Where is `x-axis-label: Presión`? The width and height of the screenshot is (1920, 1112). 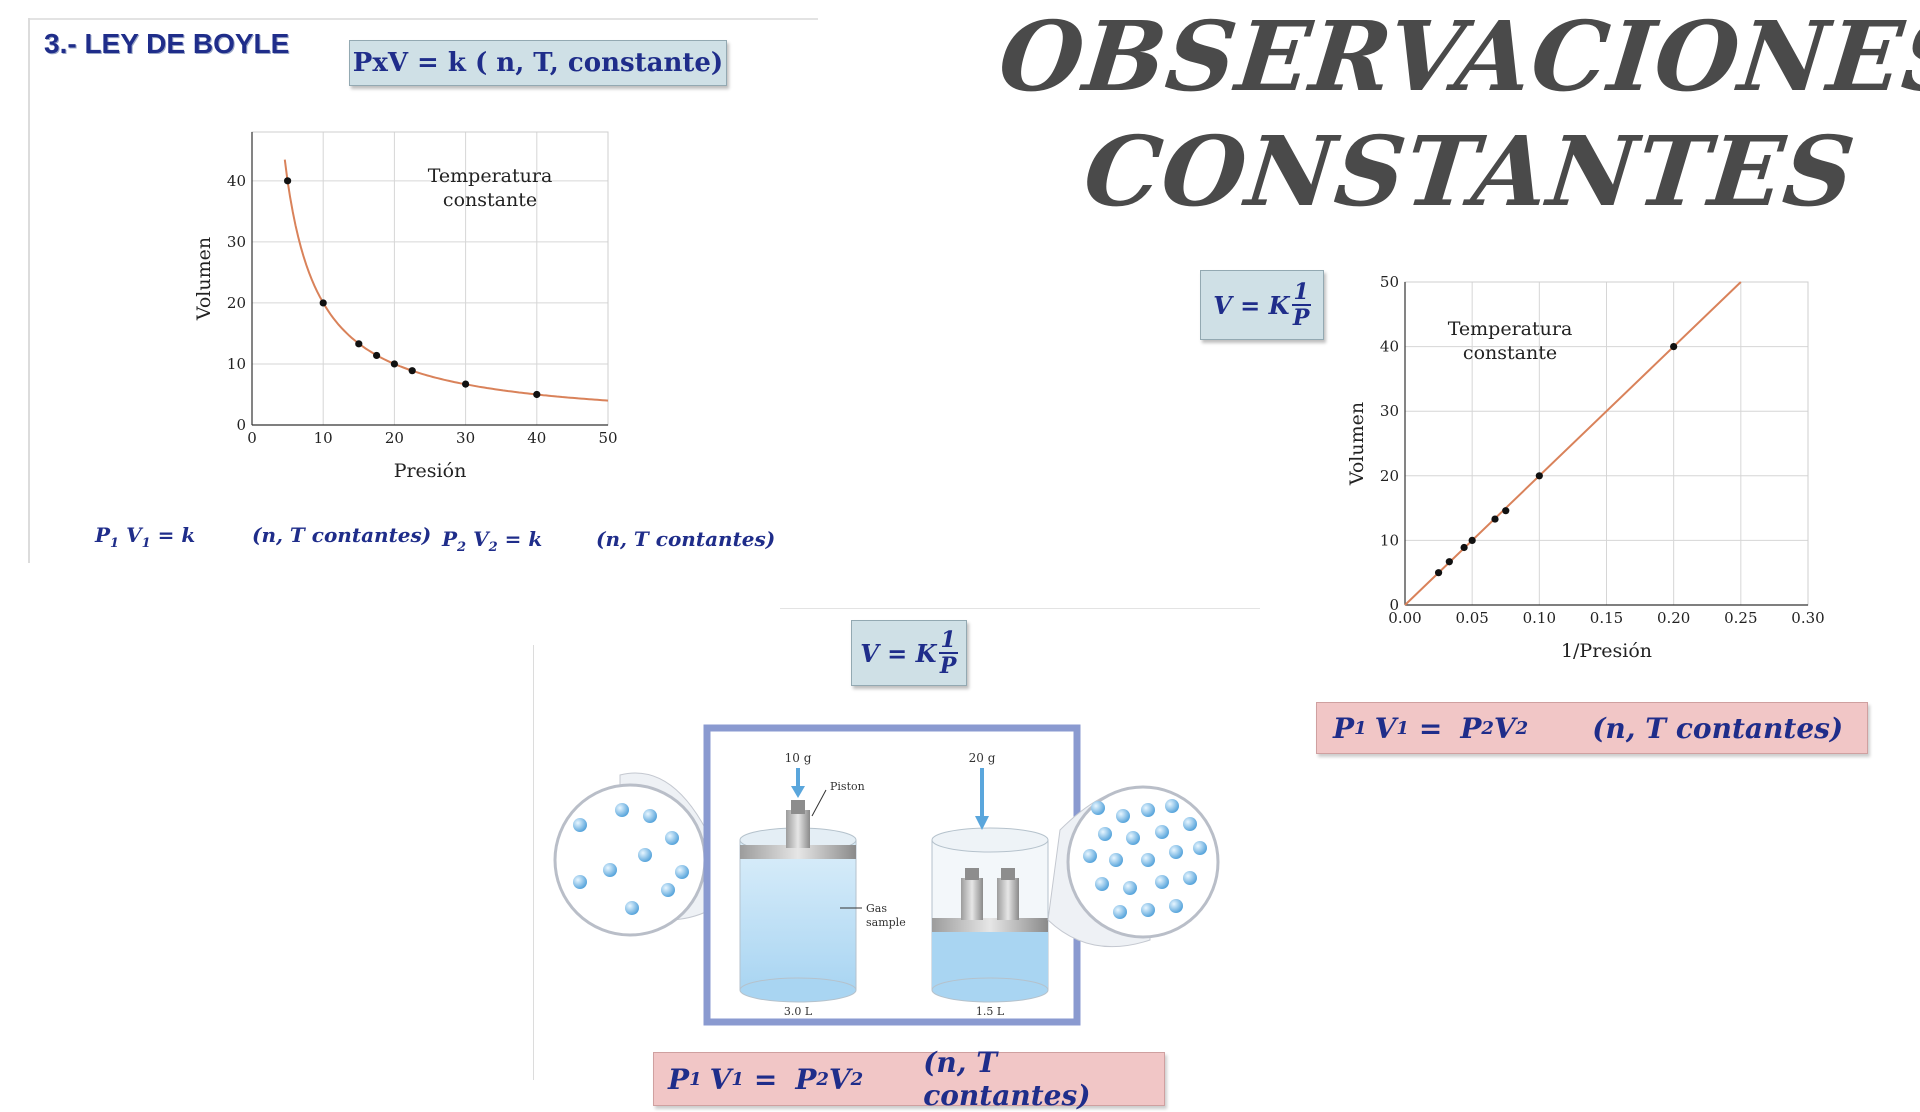 x-axis-label: Presión is located at coordinates (430, 471).